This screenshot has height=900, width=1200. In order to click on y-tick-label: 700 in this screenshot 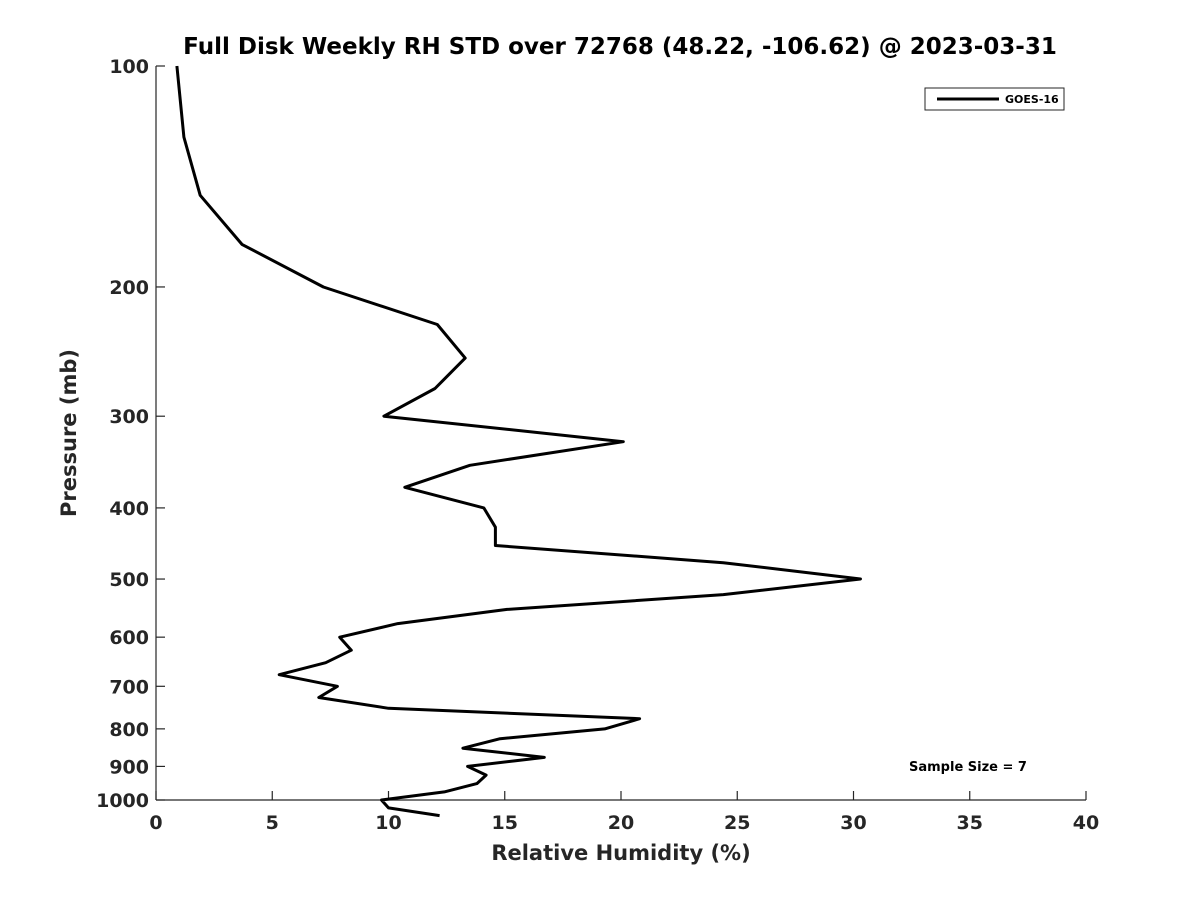, I will do `click(129, 687)`.